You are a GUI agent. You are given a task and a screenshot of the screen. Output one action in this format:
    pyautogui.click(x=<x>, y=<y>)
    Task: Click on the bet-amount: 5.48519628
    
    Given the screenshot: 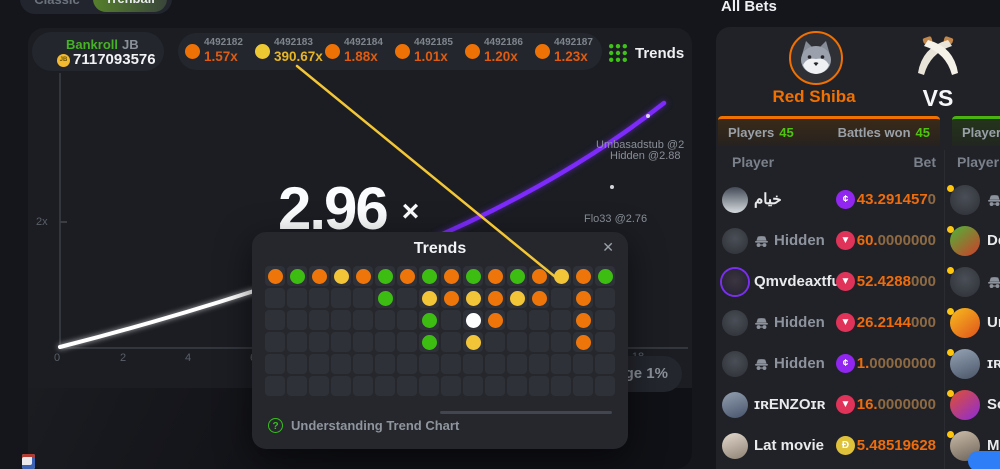 What is the action you would take?
    pyautogui.click(x=896, y=445)
    